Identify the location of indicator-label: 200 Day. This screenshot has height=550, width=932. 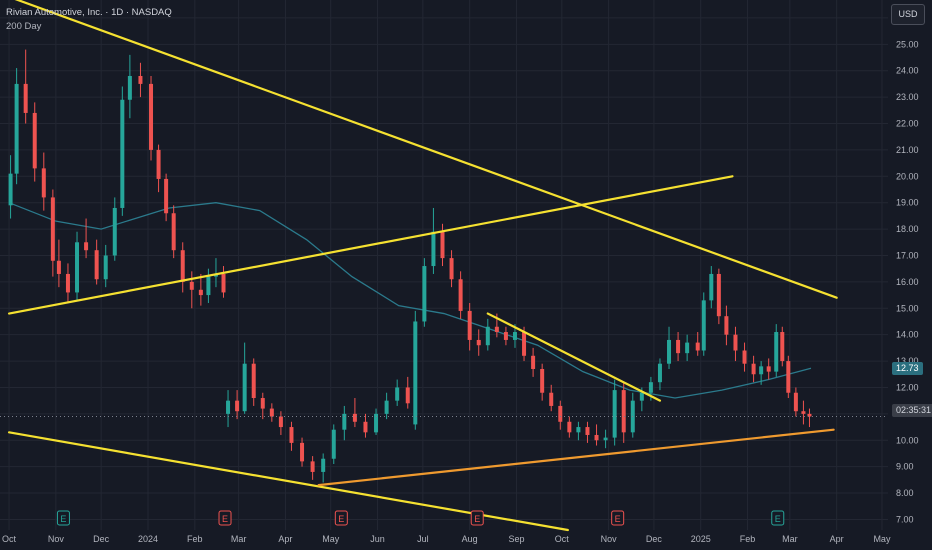
(24, 26).